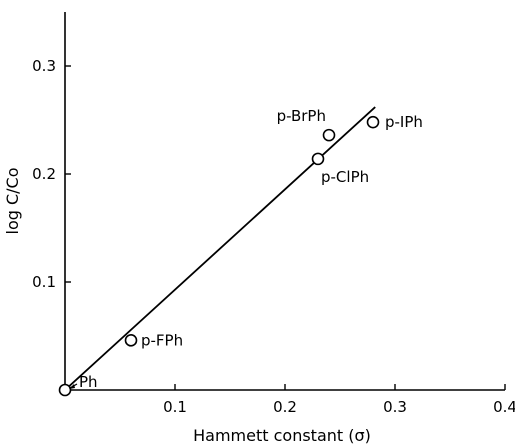  What do you see at coordinates (395, 407) in the screenshot?
I see `x-tick-label-2: 0.3` at bounding box center [395, 407].